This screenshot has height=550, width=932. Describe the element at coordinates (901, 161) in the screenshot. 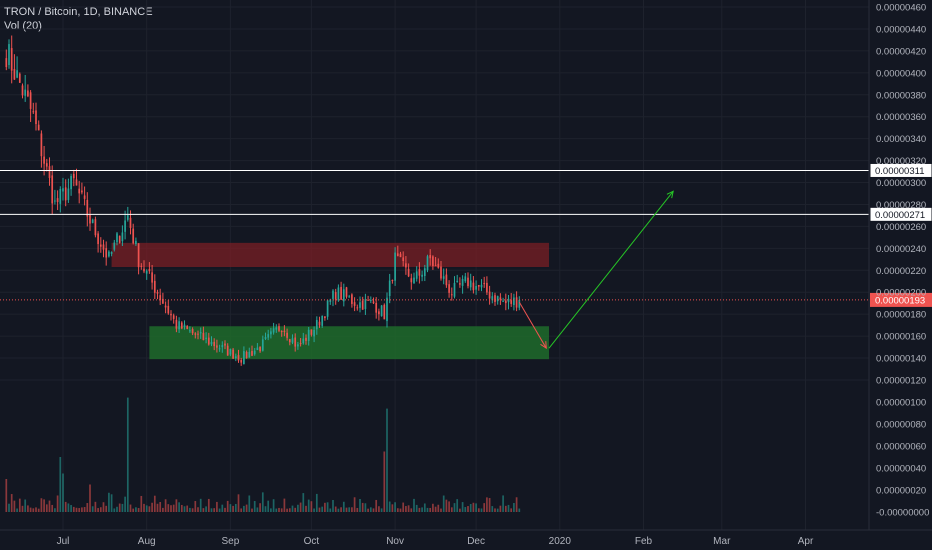

I see `price-tick-label: 0.00000320` at that location.